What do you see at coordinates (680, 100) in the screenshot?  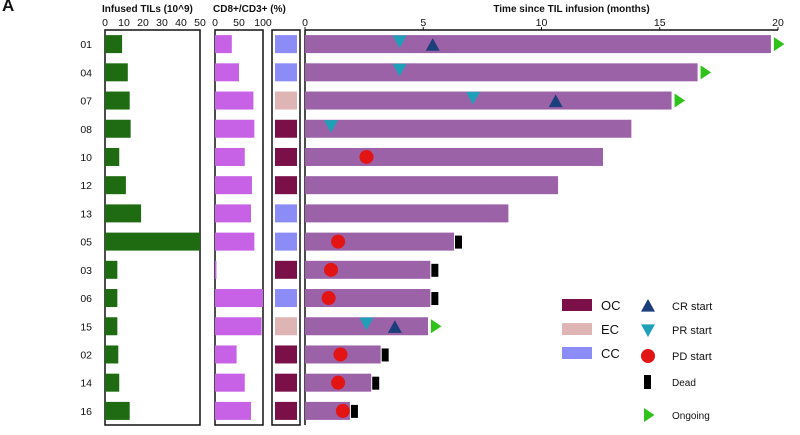 I see `ongoing-marker` at bounding box center [680, 100].